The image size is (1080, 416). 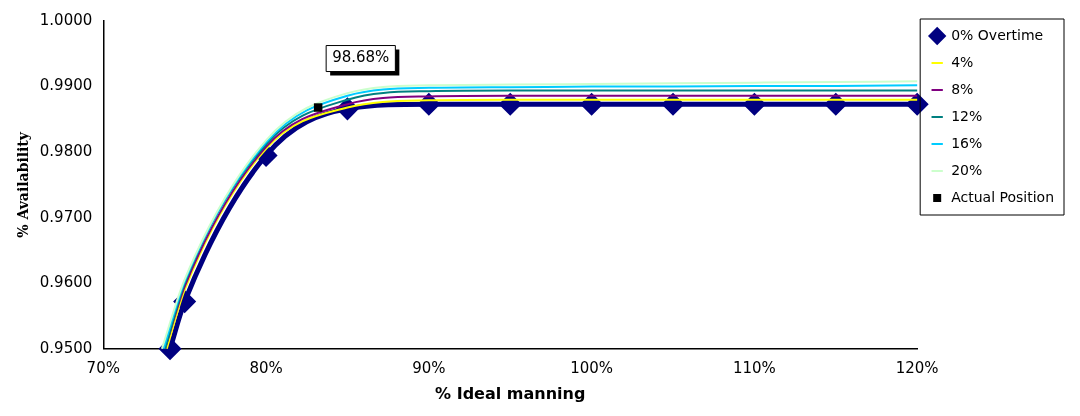 I want to click on legend-label: 4%, so click(x=962, y=61).